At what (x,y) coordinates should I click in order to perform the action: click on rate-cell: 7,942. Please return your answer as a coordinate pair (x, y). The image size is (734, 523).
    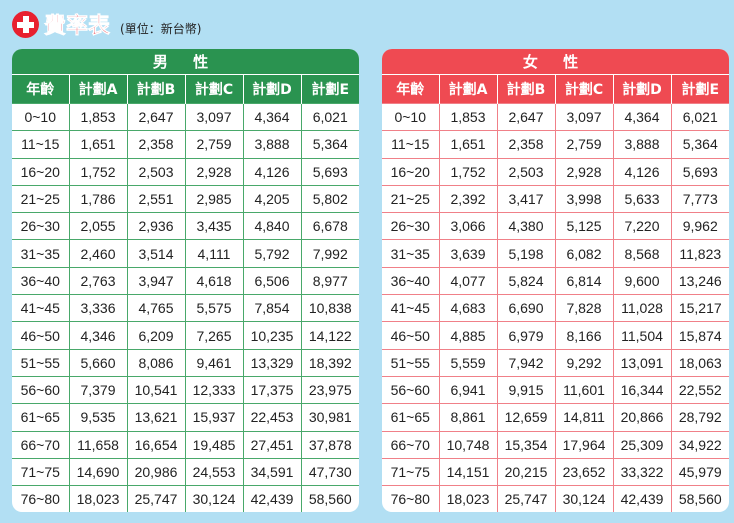
    Looking at the image, I should click on (526, 362).